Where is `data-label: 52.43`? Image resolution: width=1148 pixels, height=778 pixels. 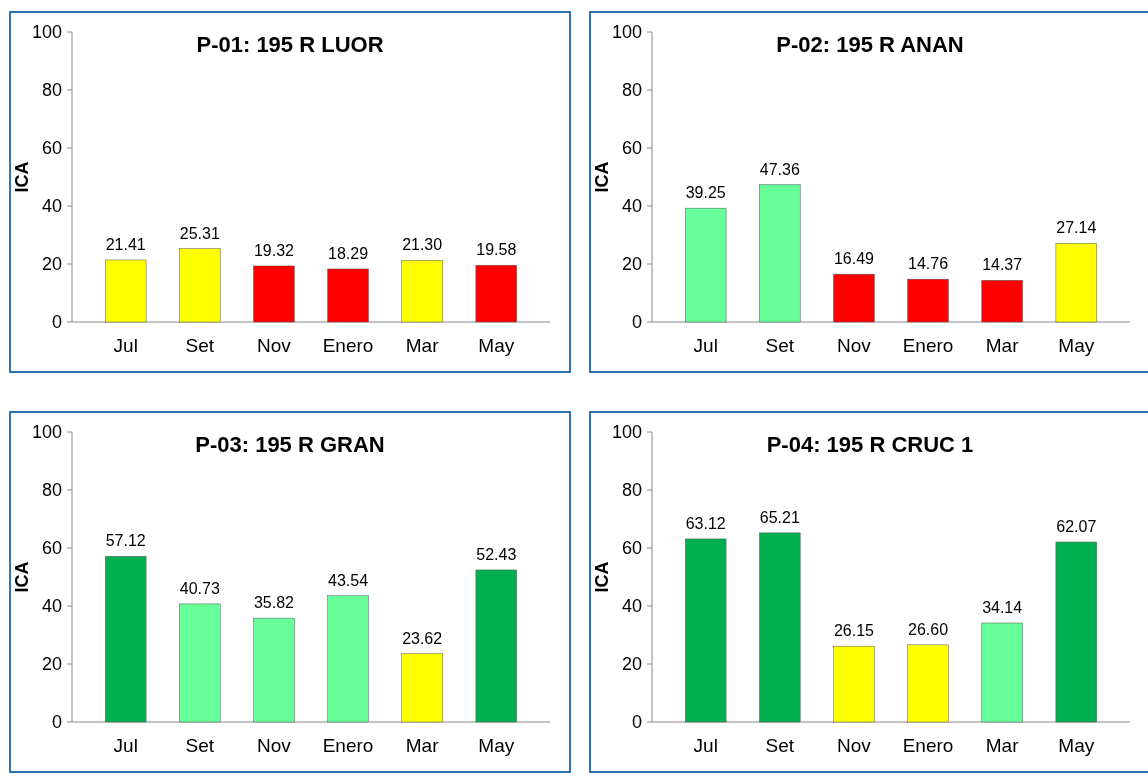
data-label: 52.43 is located at coordinates (496, 554).